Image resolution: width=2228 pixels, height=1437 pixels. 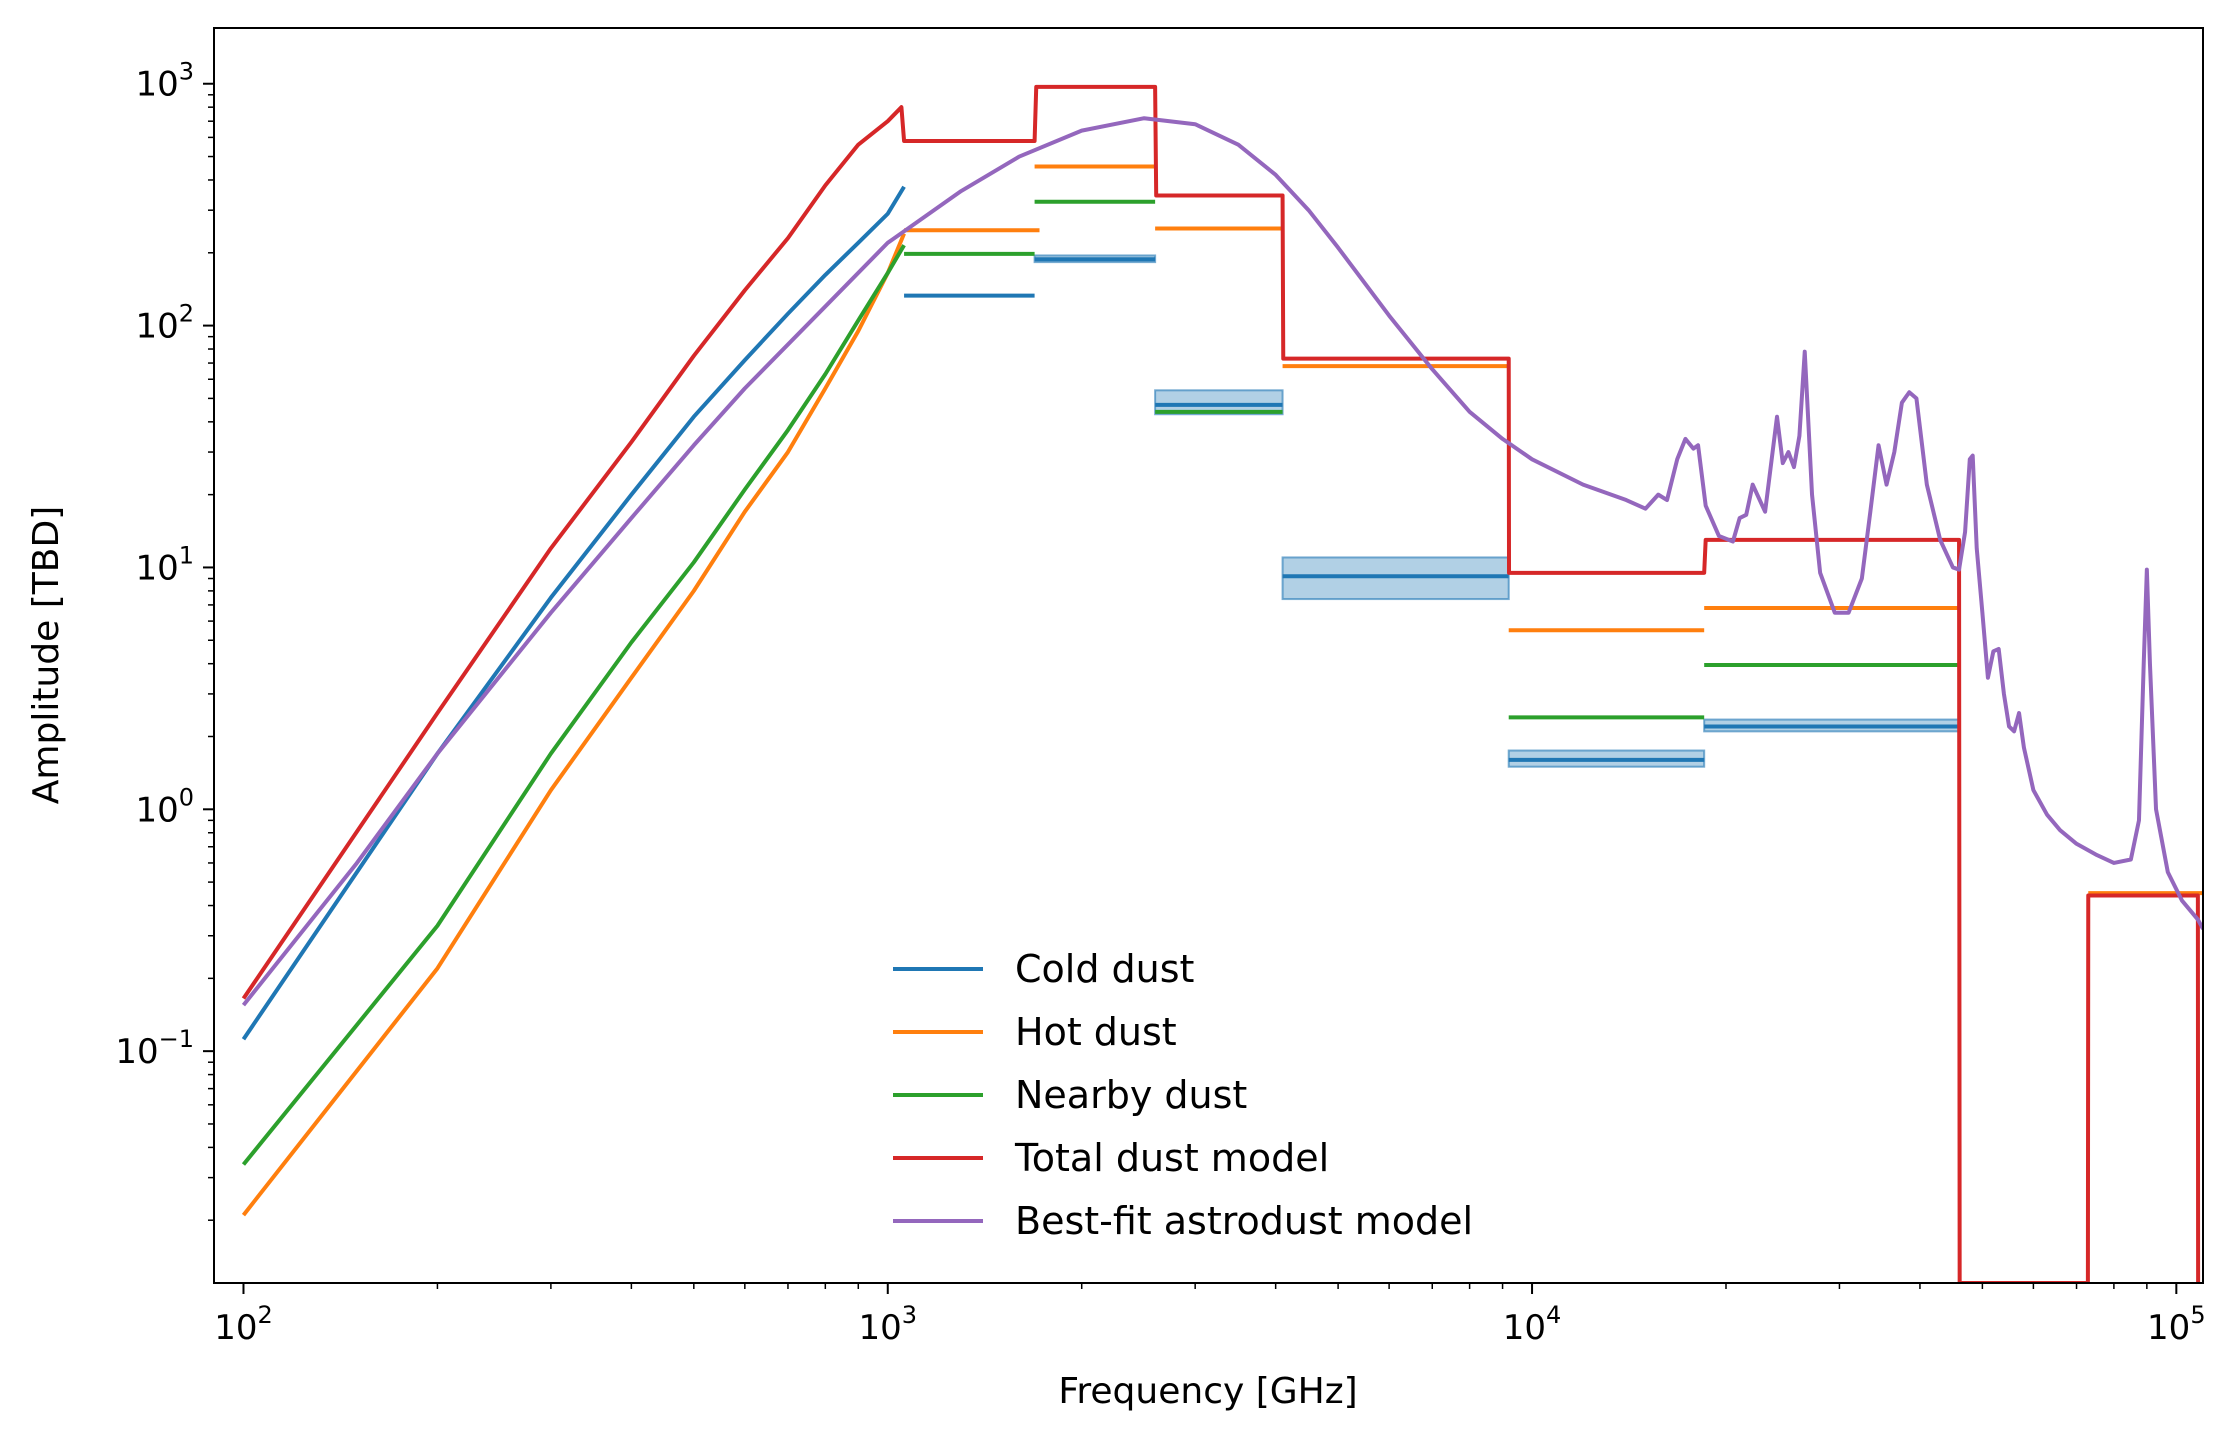 What do you see at coordinates (164, 806) in the screenshot?
I see `y-tick-label: 10⁰` at bounding box center [164, 806].